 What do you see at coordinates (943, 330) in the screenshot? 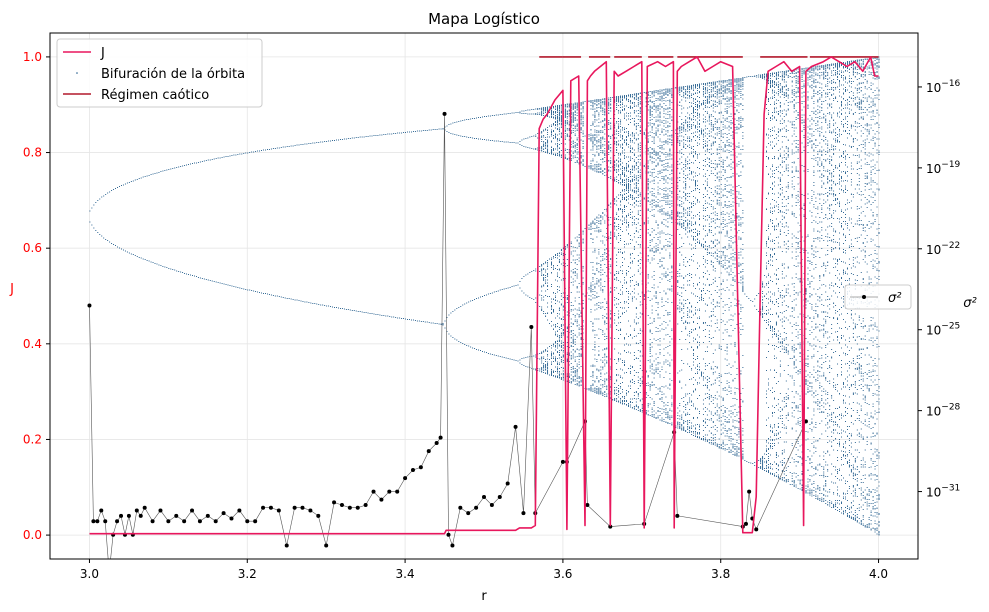
I see `y-right-tick-label: 10−25` at bounding box center [943, 330].